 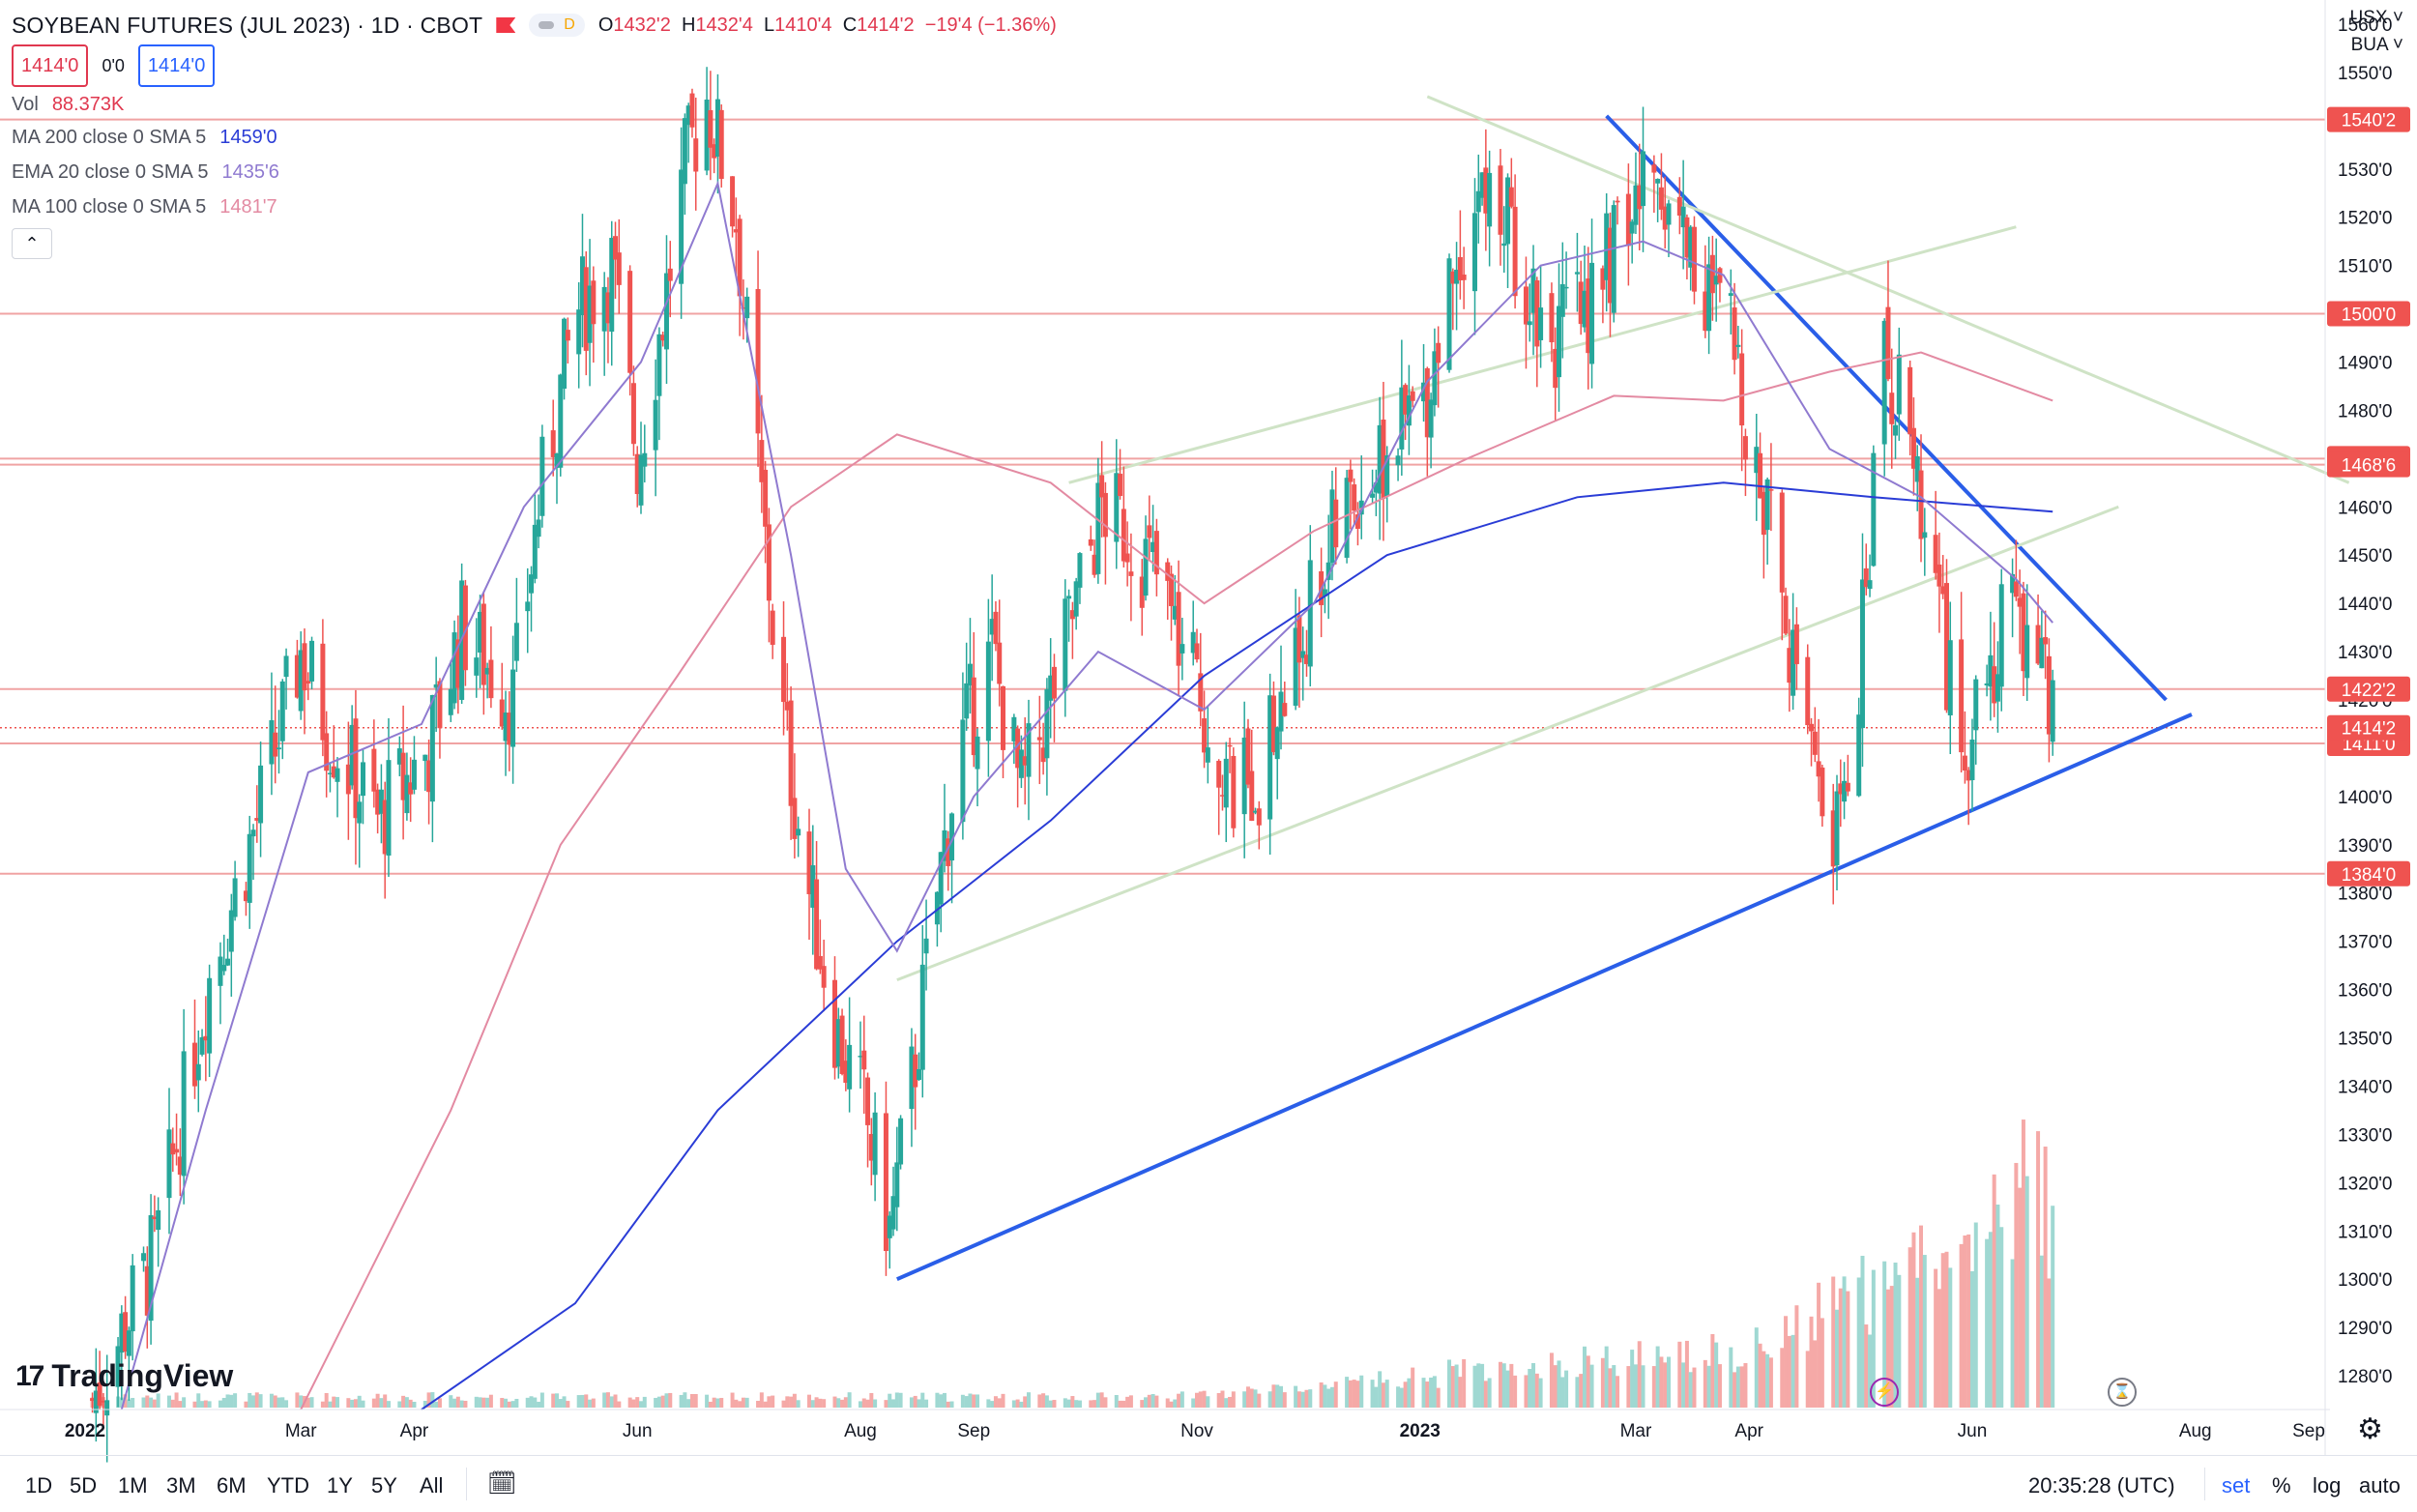 What do you see at coordinates (124, 1376) in the screenshot?
I see `tradingview-logo: 17 TradingView` at bounding box center [124, 1376].